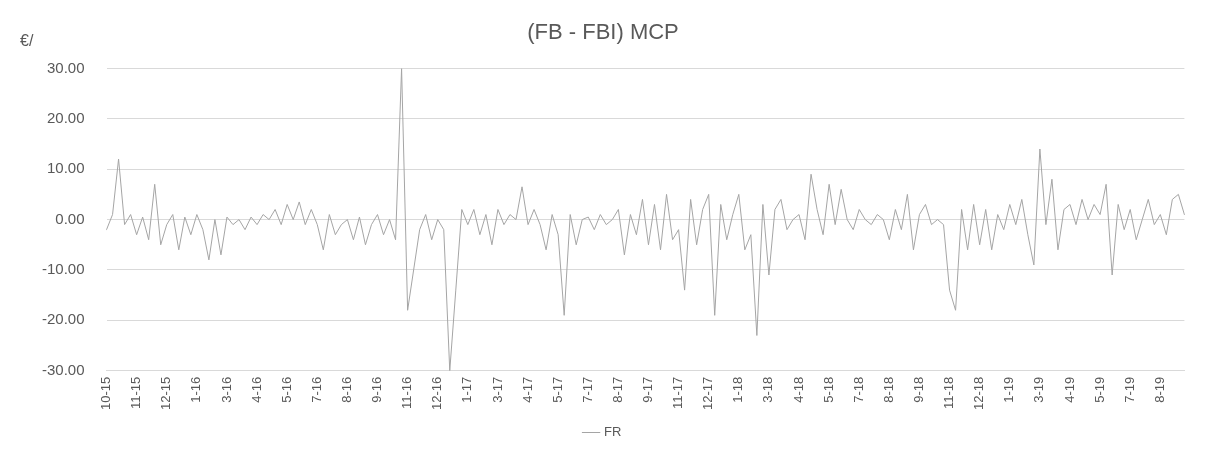 The image size is (1206, 457). Describe the element at coordinates (617, 389) in the screenshot. I see `x-tick-label: 8-17` at that location.